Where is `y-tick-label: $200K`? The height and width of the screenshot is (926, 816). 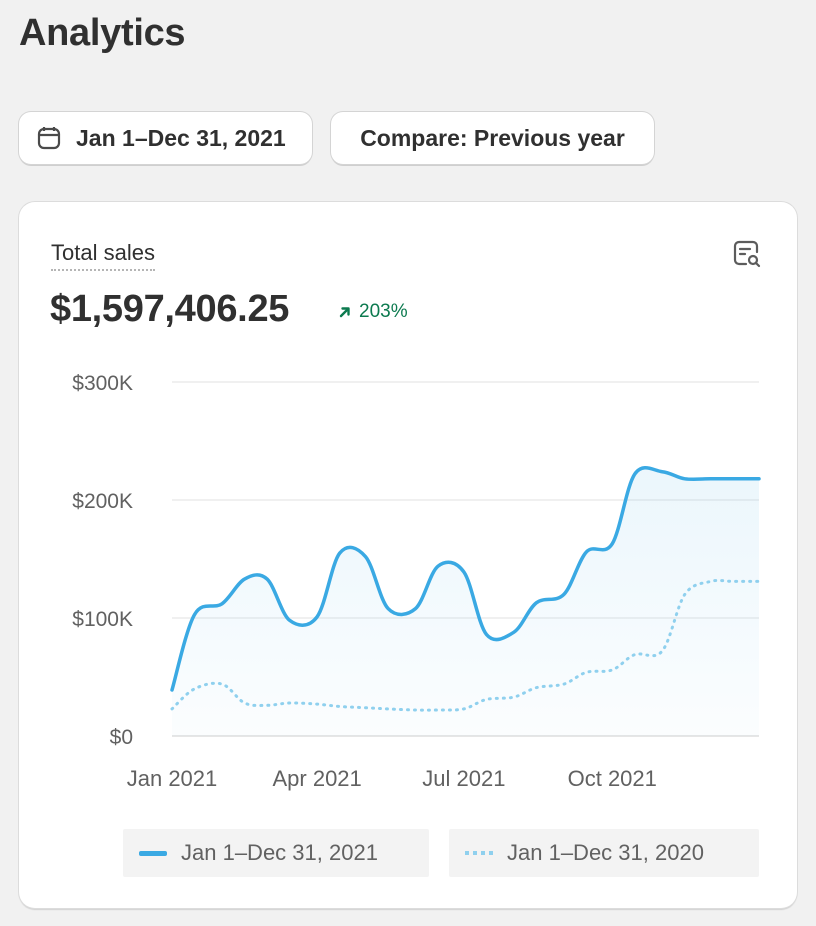
y-tick-label: $200K is located at coordinates (102, 501).